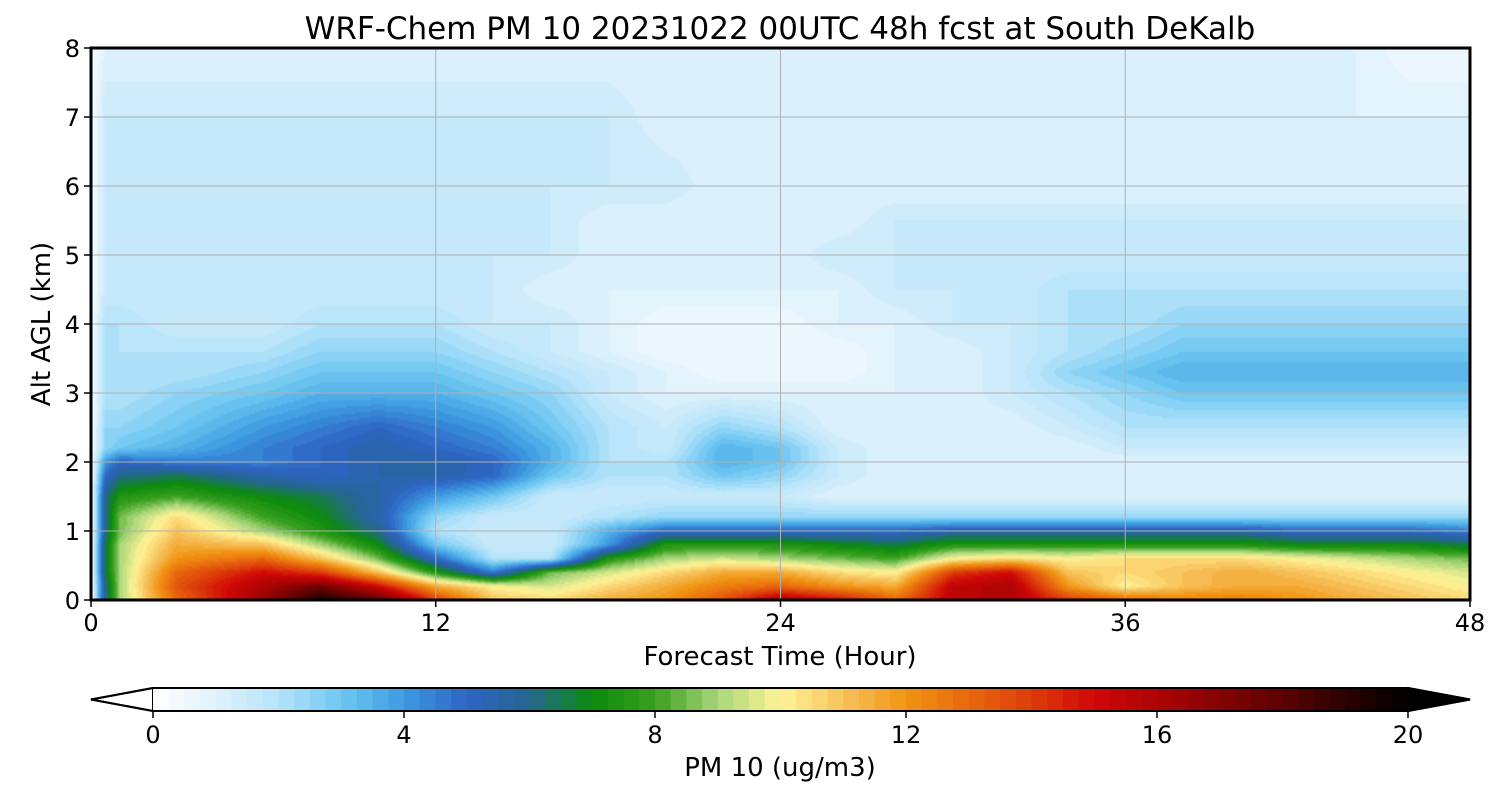  Describe the element at coordinates (72, 532) in the screenshot. I see `y-tick-label: 1` at that location.